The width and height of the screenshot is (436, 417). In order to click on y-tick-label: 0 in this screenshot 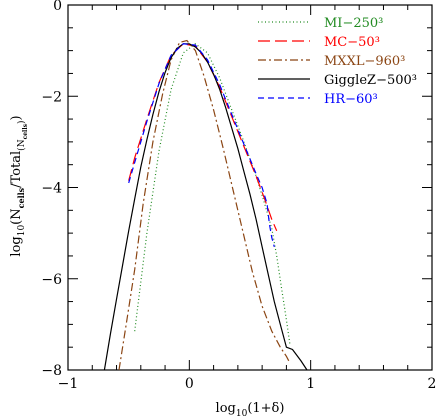, I will do `click(57, 7)`.